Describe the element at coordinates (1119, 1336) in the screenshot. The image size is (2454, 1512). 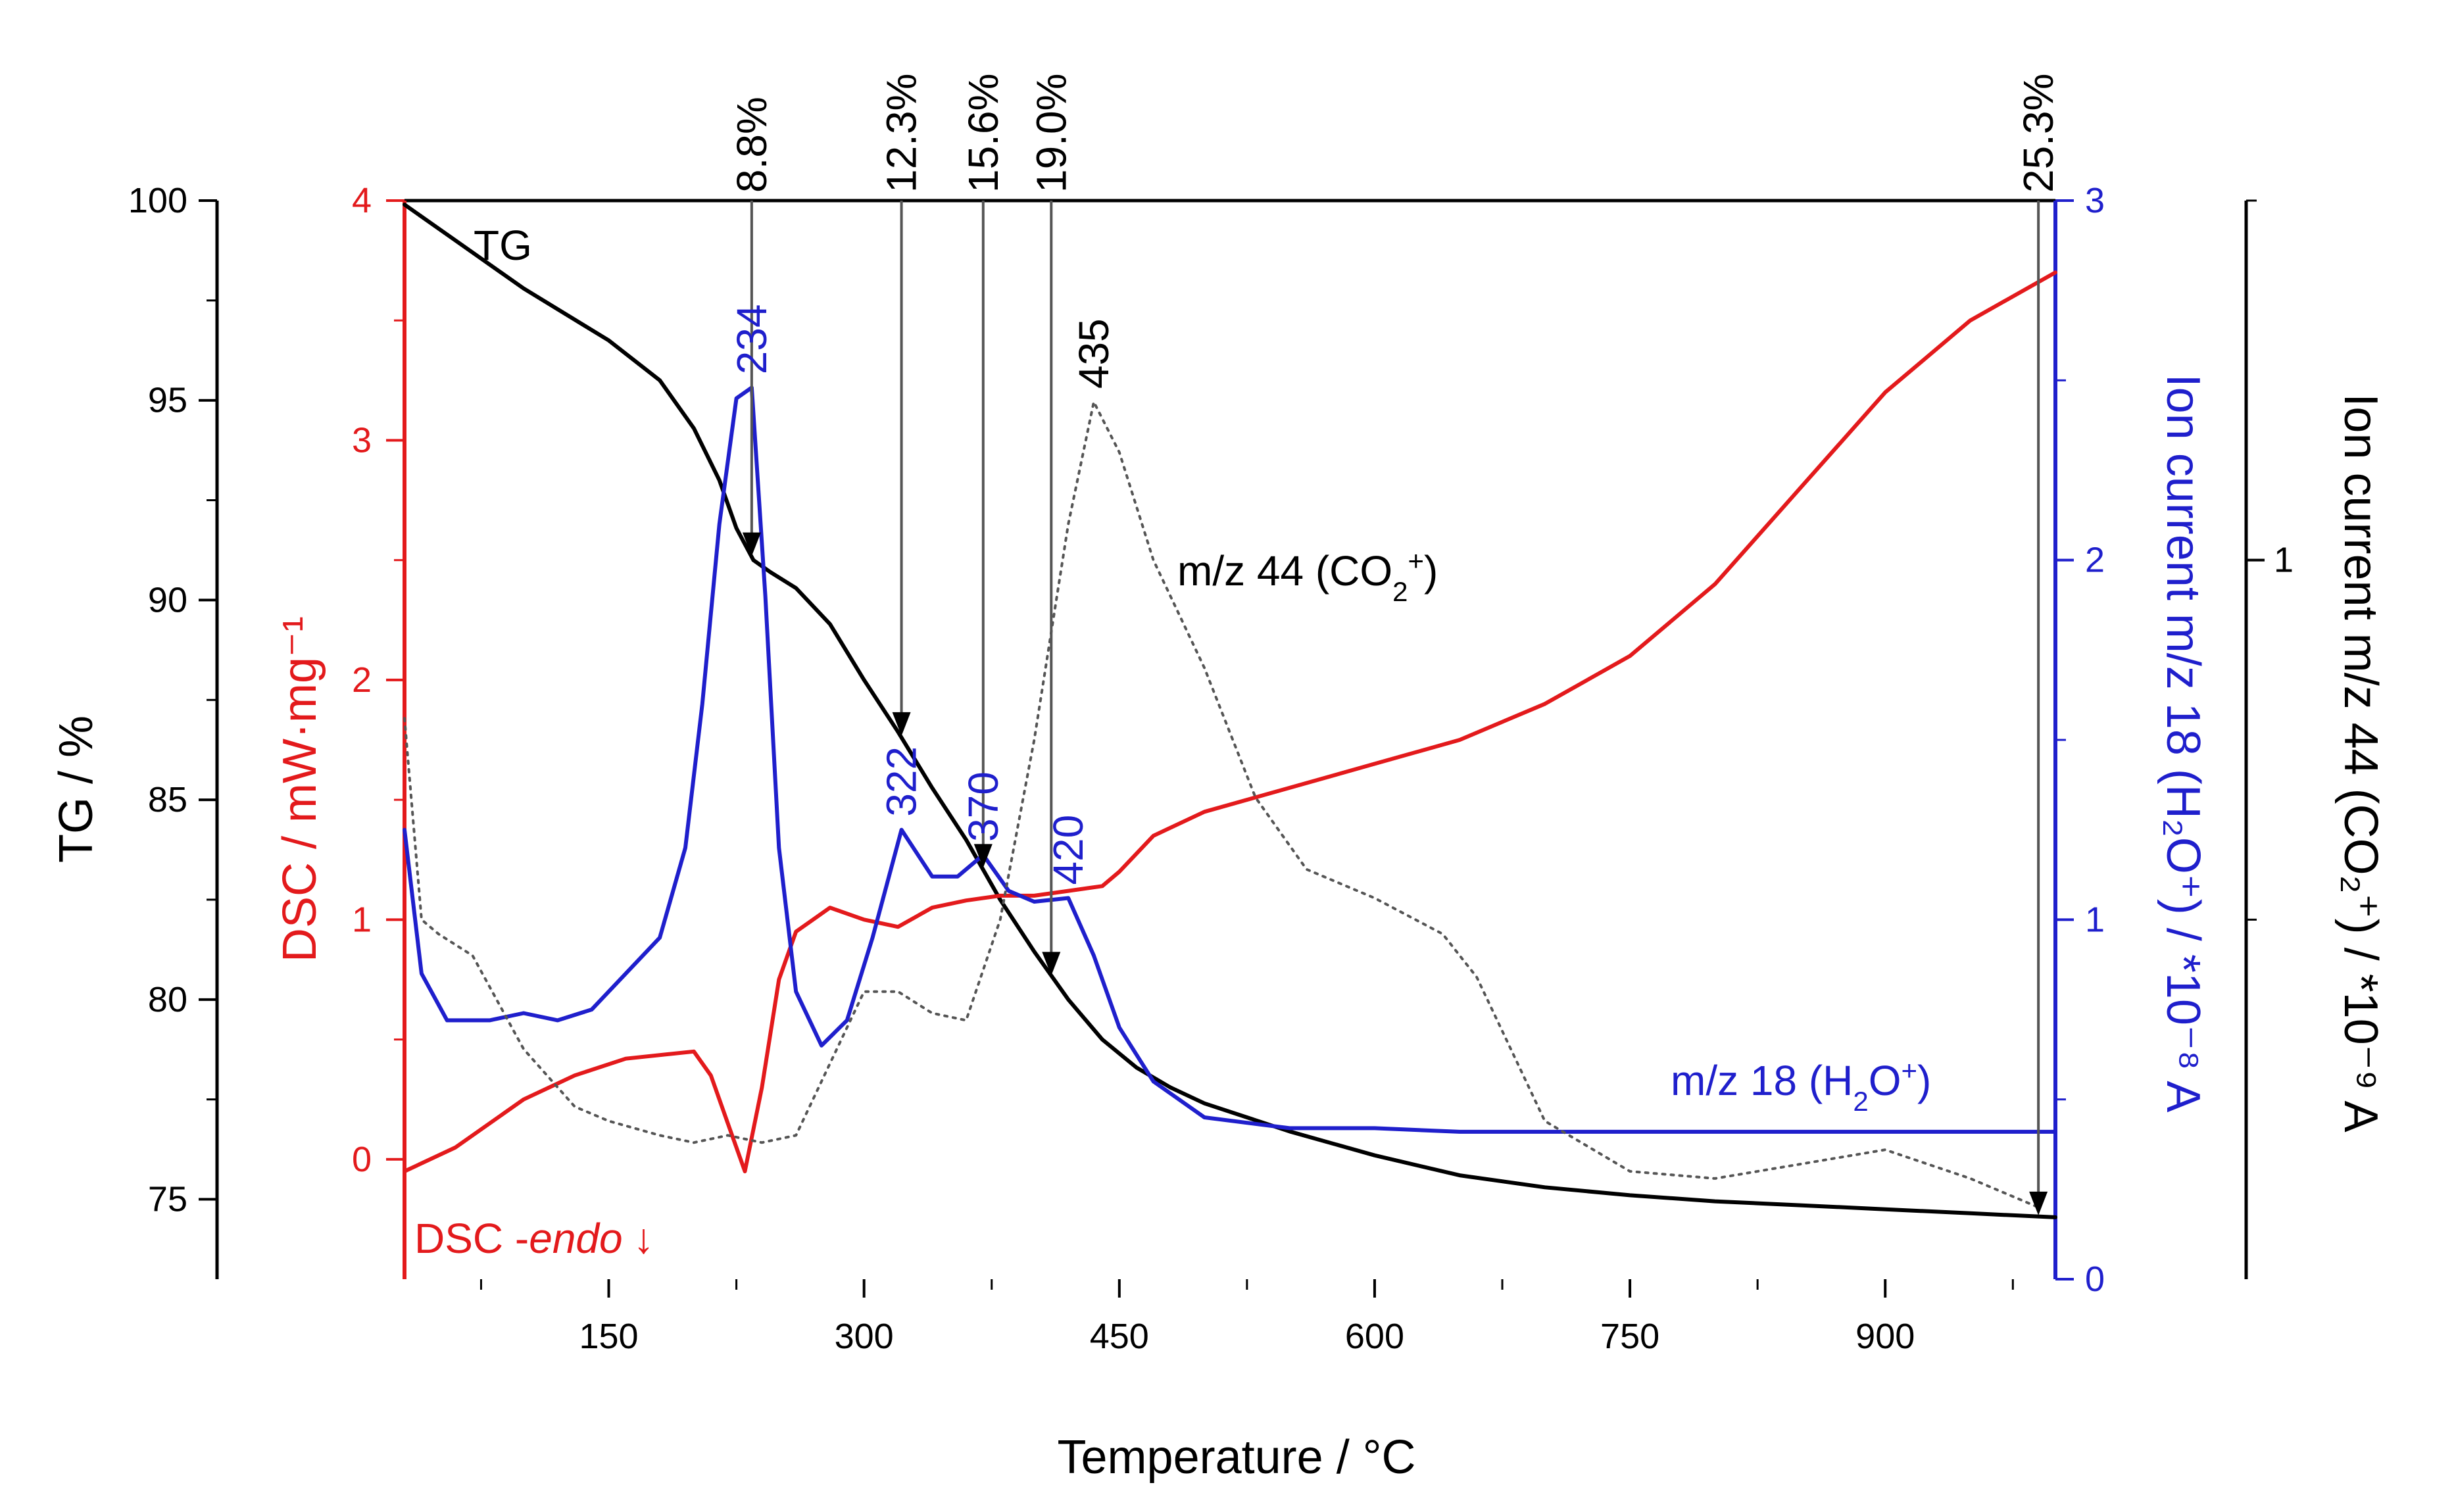
I see `x-tick-label: 450` at that location.